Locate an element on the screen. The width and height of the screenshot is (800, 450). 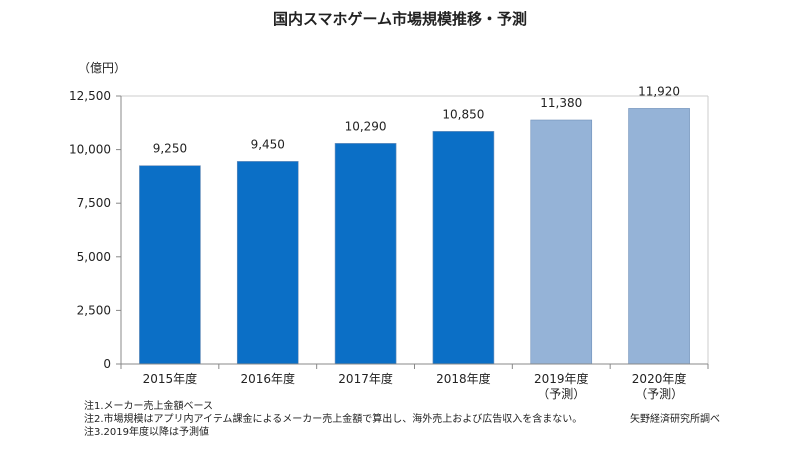
note-1: 注1.メーカー売上金額ベース is located at coordinates (149, 406).